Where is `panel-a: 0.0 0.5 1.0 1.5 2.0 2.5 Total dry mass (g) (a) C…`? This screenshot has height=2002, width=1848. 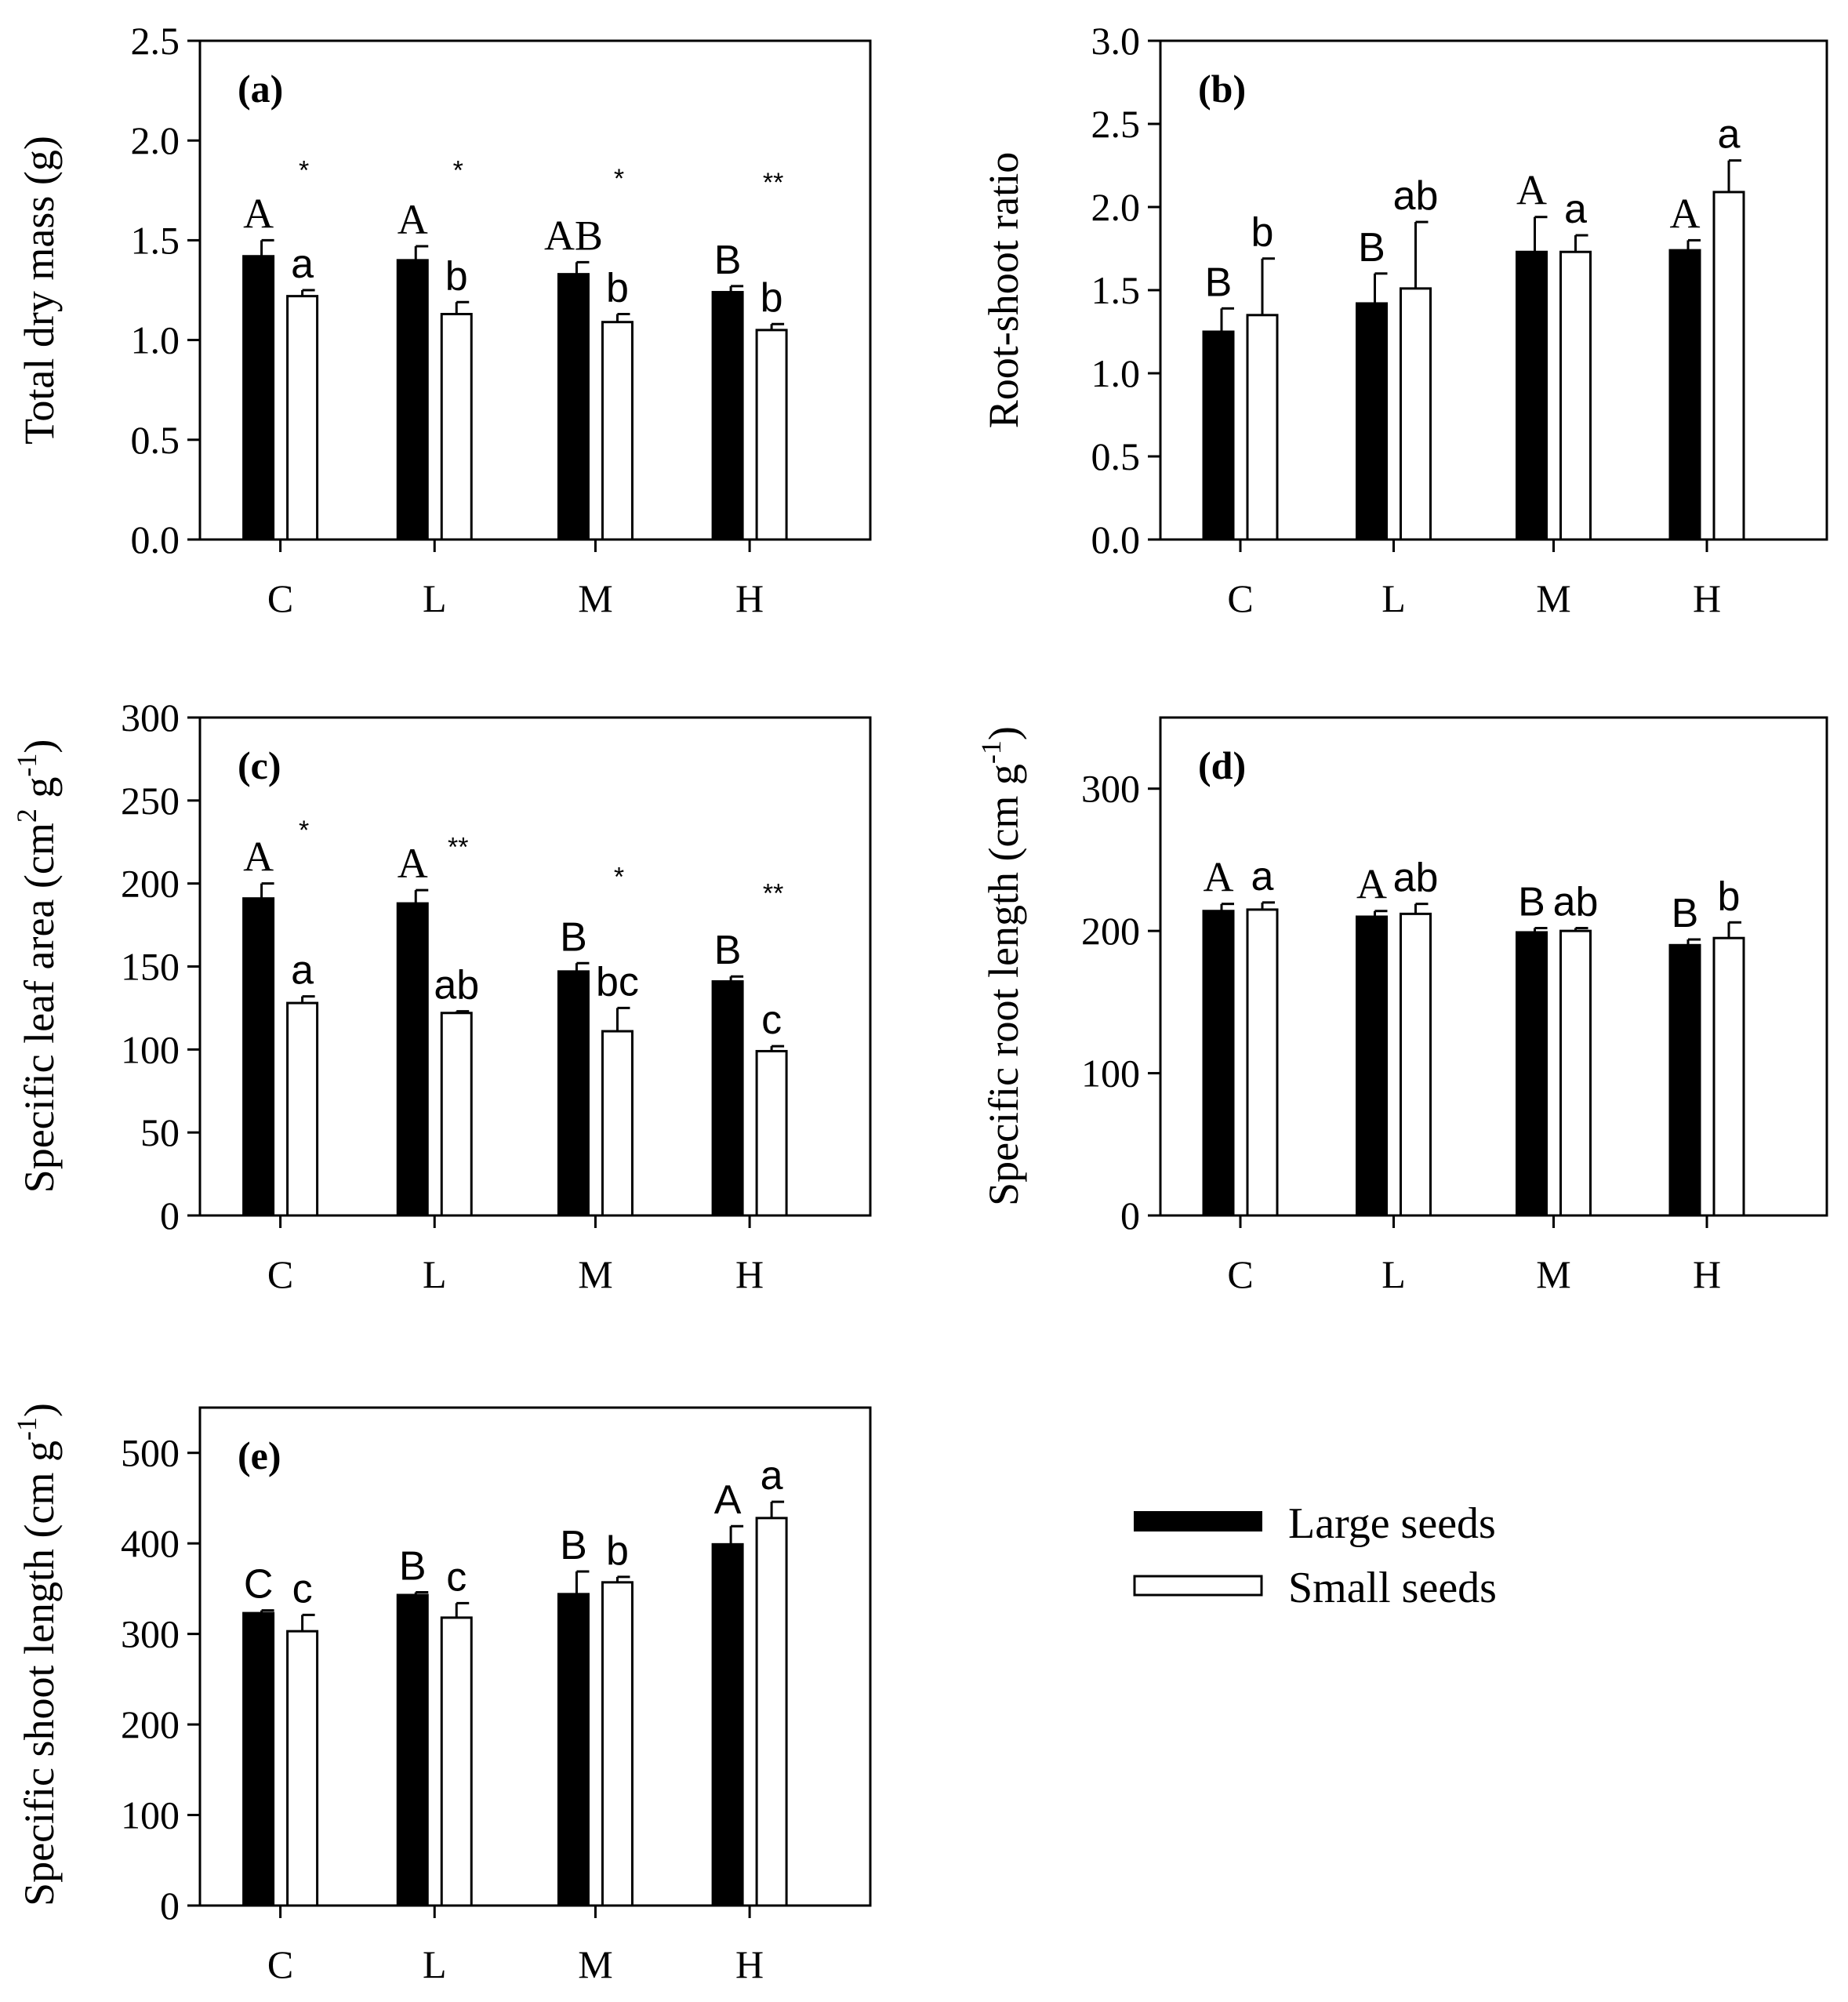 panel-a: 0.0 0.5 1.0 1.5 2.0 2.5 Total dry mass (g) (a) C… is located at coordinates (444, 319).